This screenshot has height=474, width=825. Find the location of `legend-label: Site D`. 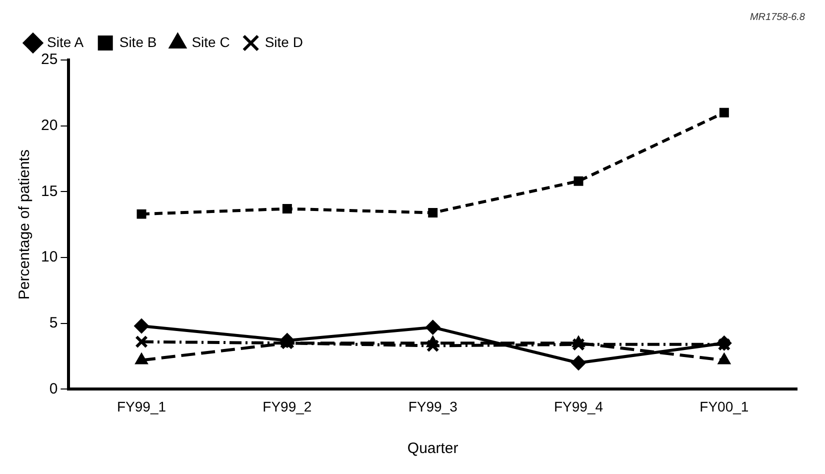

legend-label: Site D is located at coordinates (283, 42).